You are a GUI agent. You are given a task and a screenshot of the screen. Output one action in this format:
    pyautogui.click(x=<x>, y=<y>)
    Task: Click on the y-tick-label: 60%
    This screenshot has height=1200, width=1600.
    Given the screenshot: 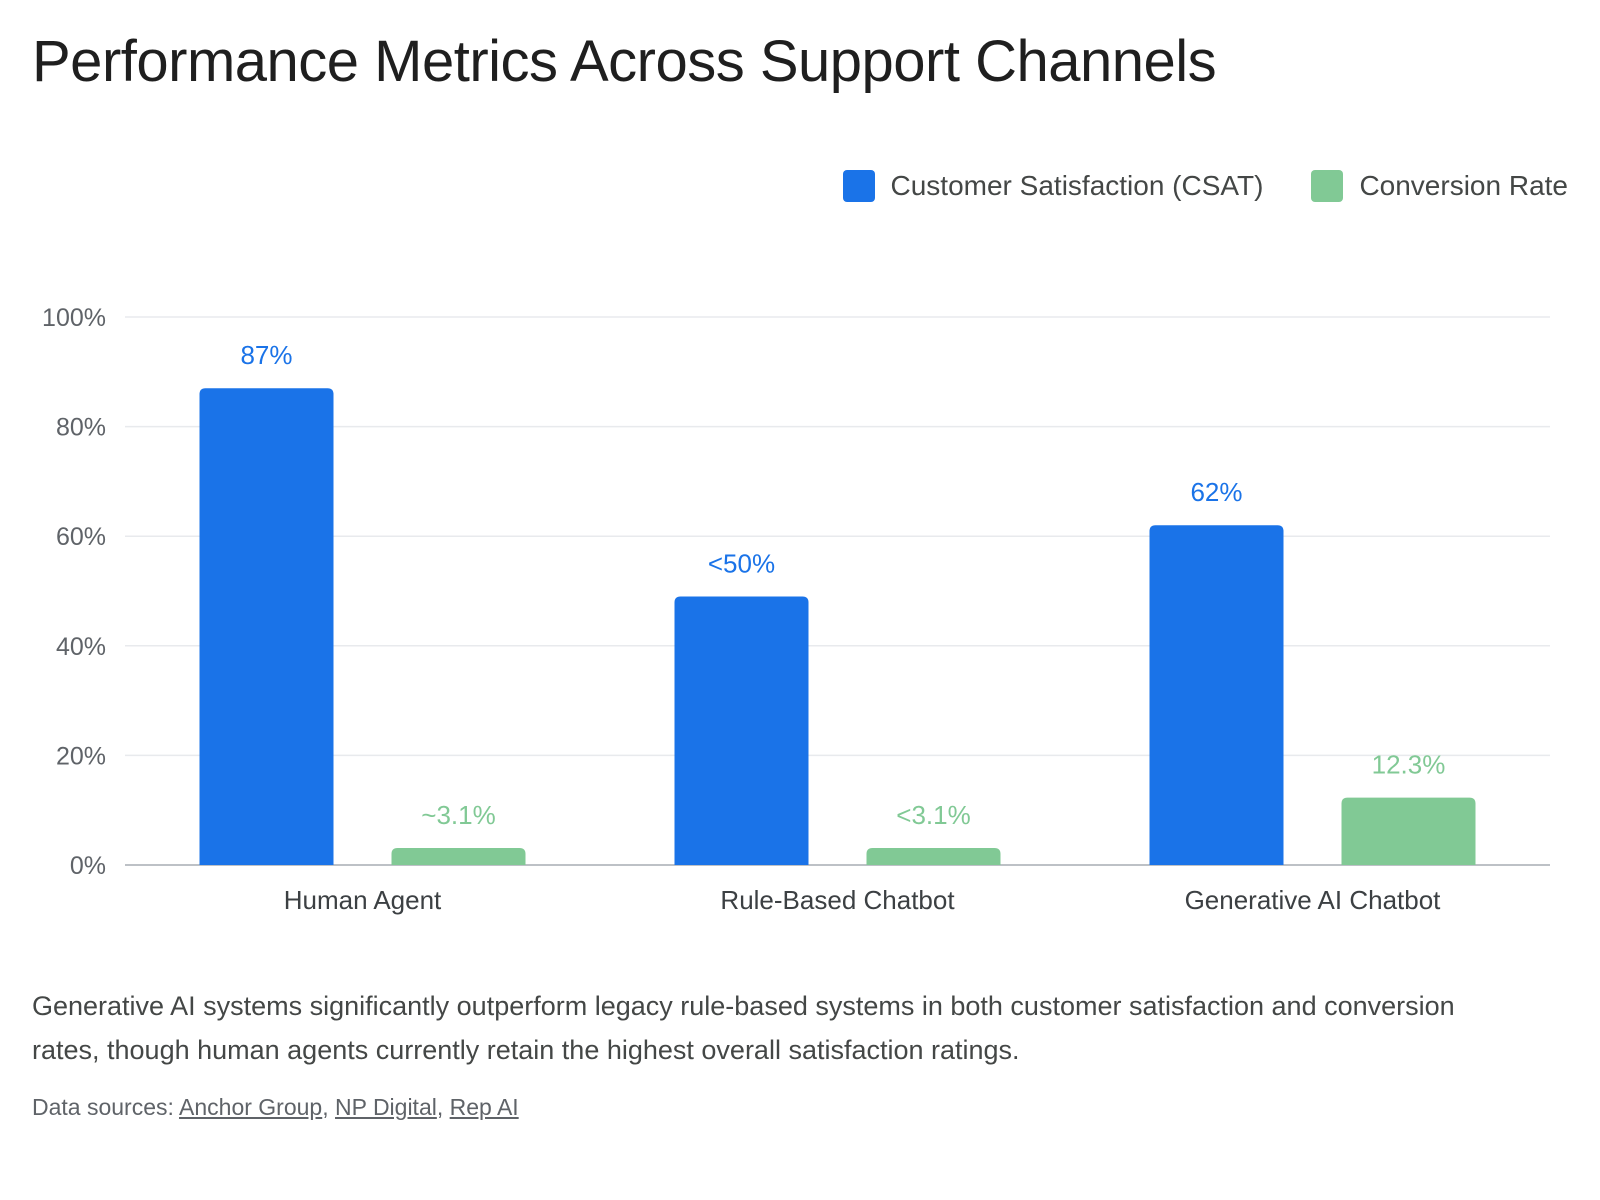 What is the action you would take?
    pyautogui.click(x=81, y=537)
    